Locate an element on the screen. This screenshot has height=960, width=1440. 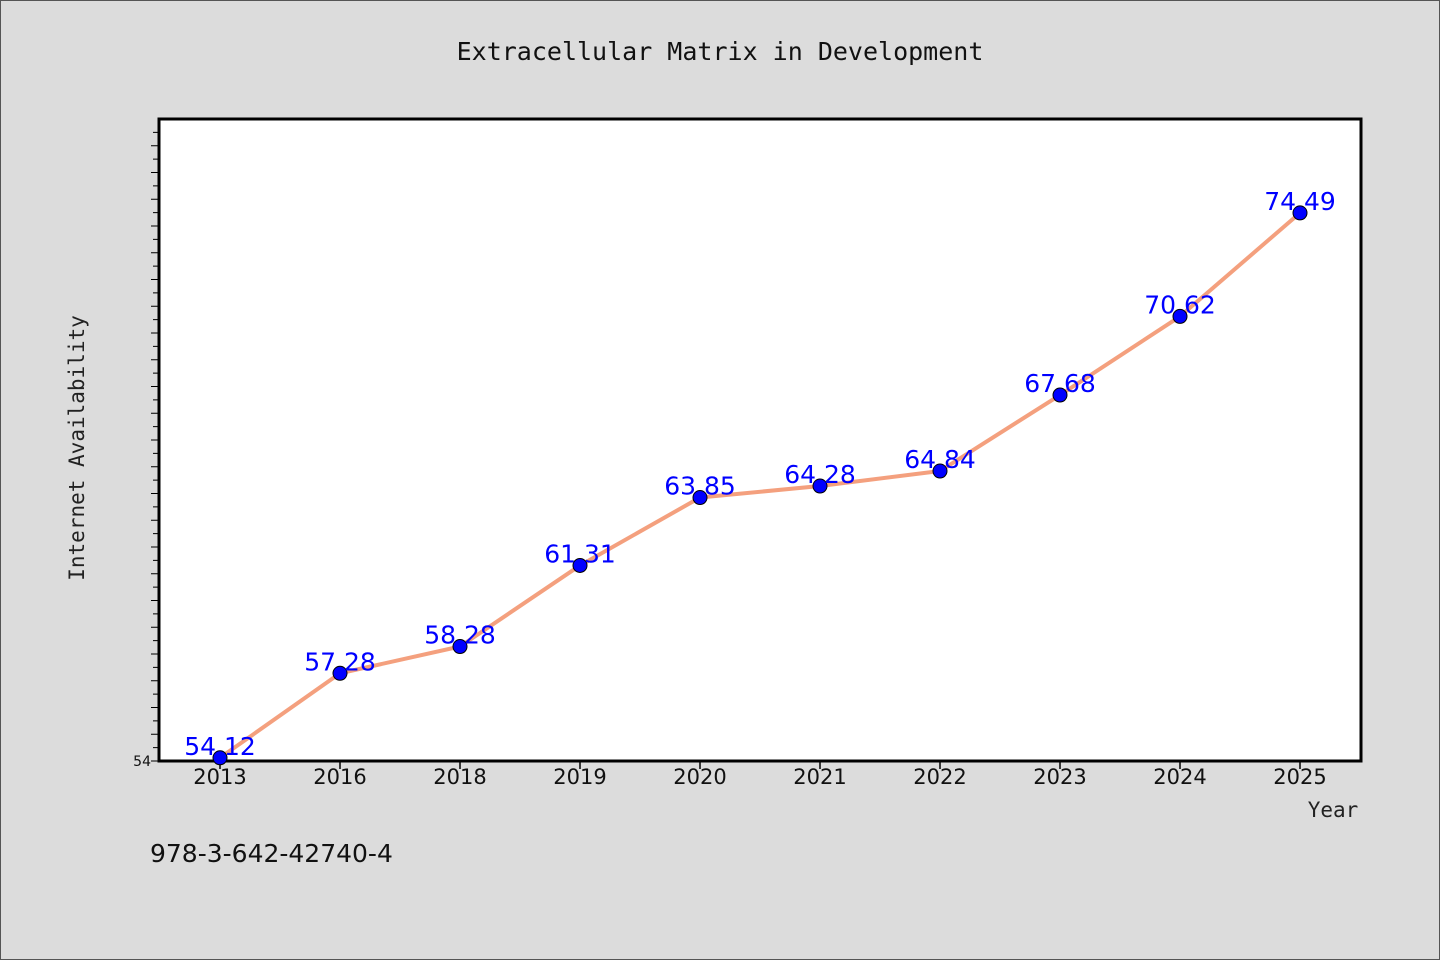
data-label: 63.85 is located at coordinates (700, 486).